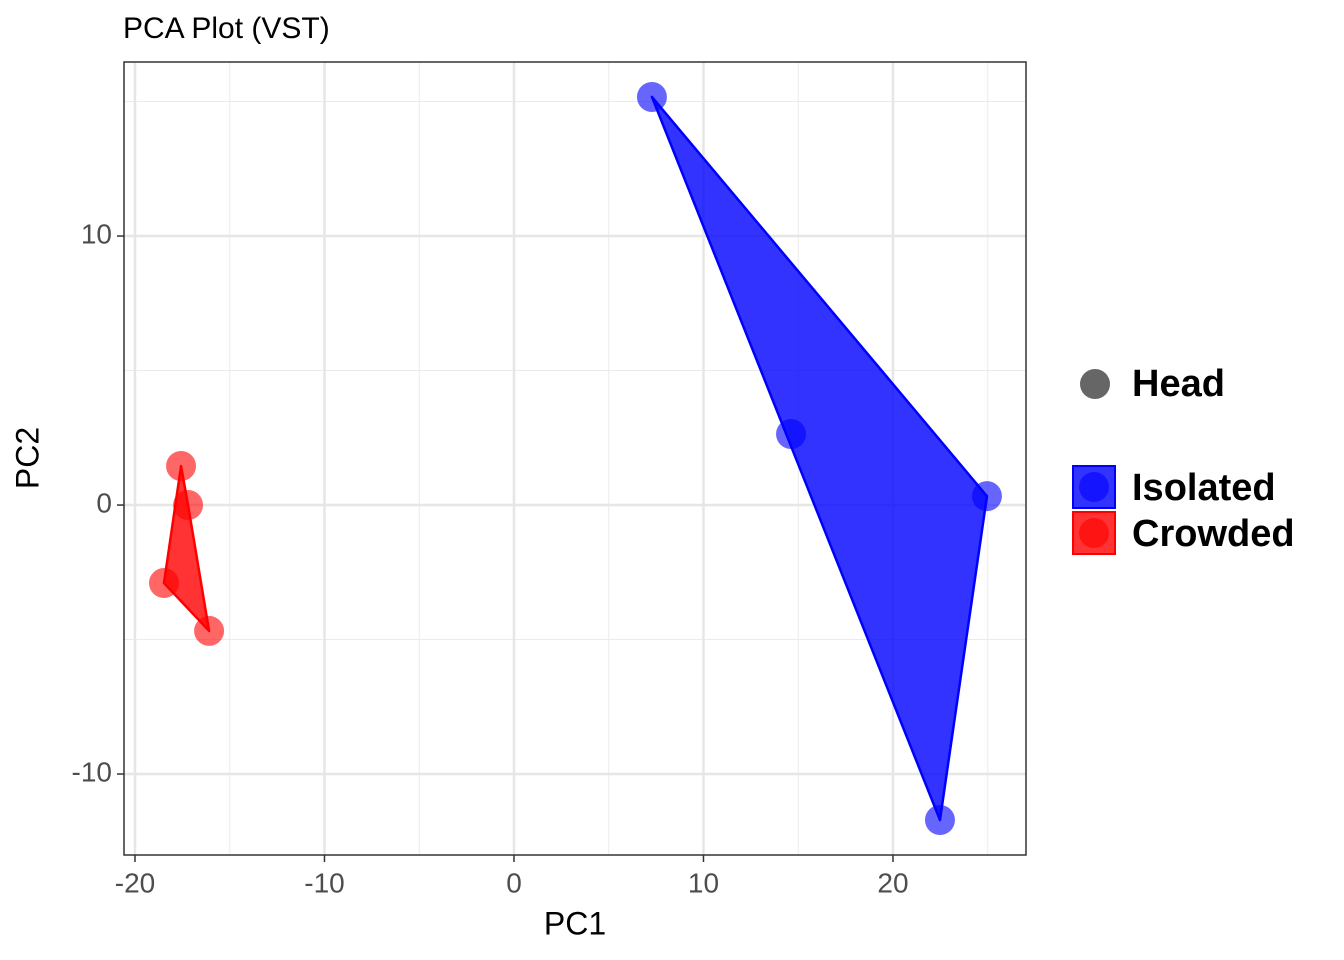 Image resolution: width=1344 pixels, height=960 pixels. I want to click on y-tick-label: 0, so click(104, 502).